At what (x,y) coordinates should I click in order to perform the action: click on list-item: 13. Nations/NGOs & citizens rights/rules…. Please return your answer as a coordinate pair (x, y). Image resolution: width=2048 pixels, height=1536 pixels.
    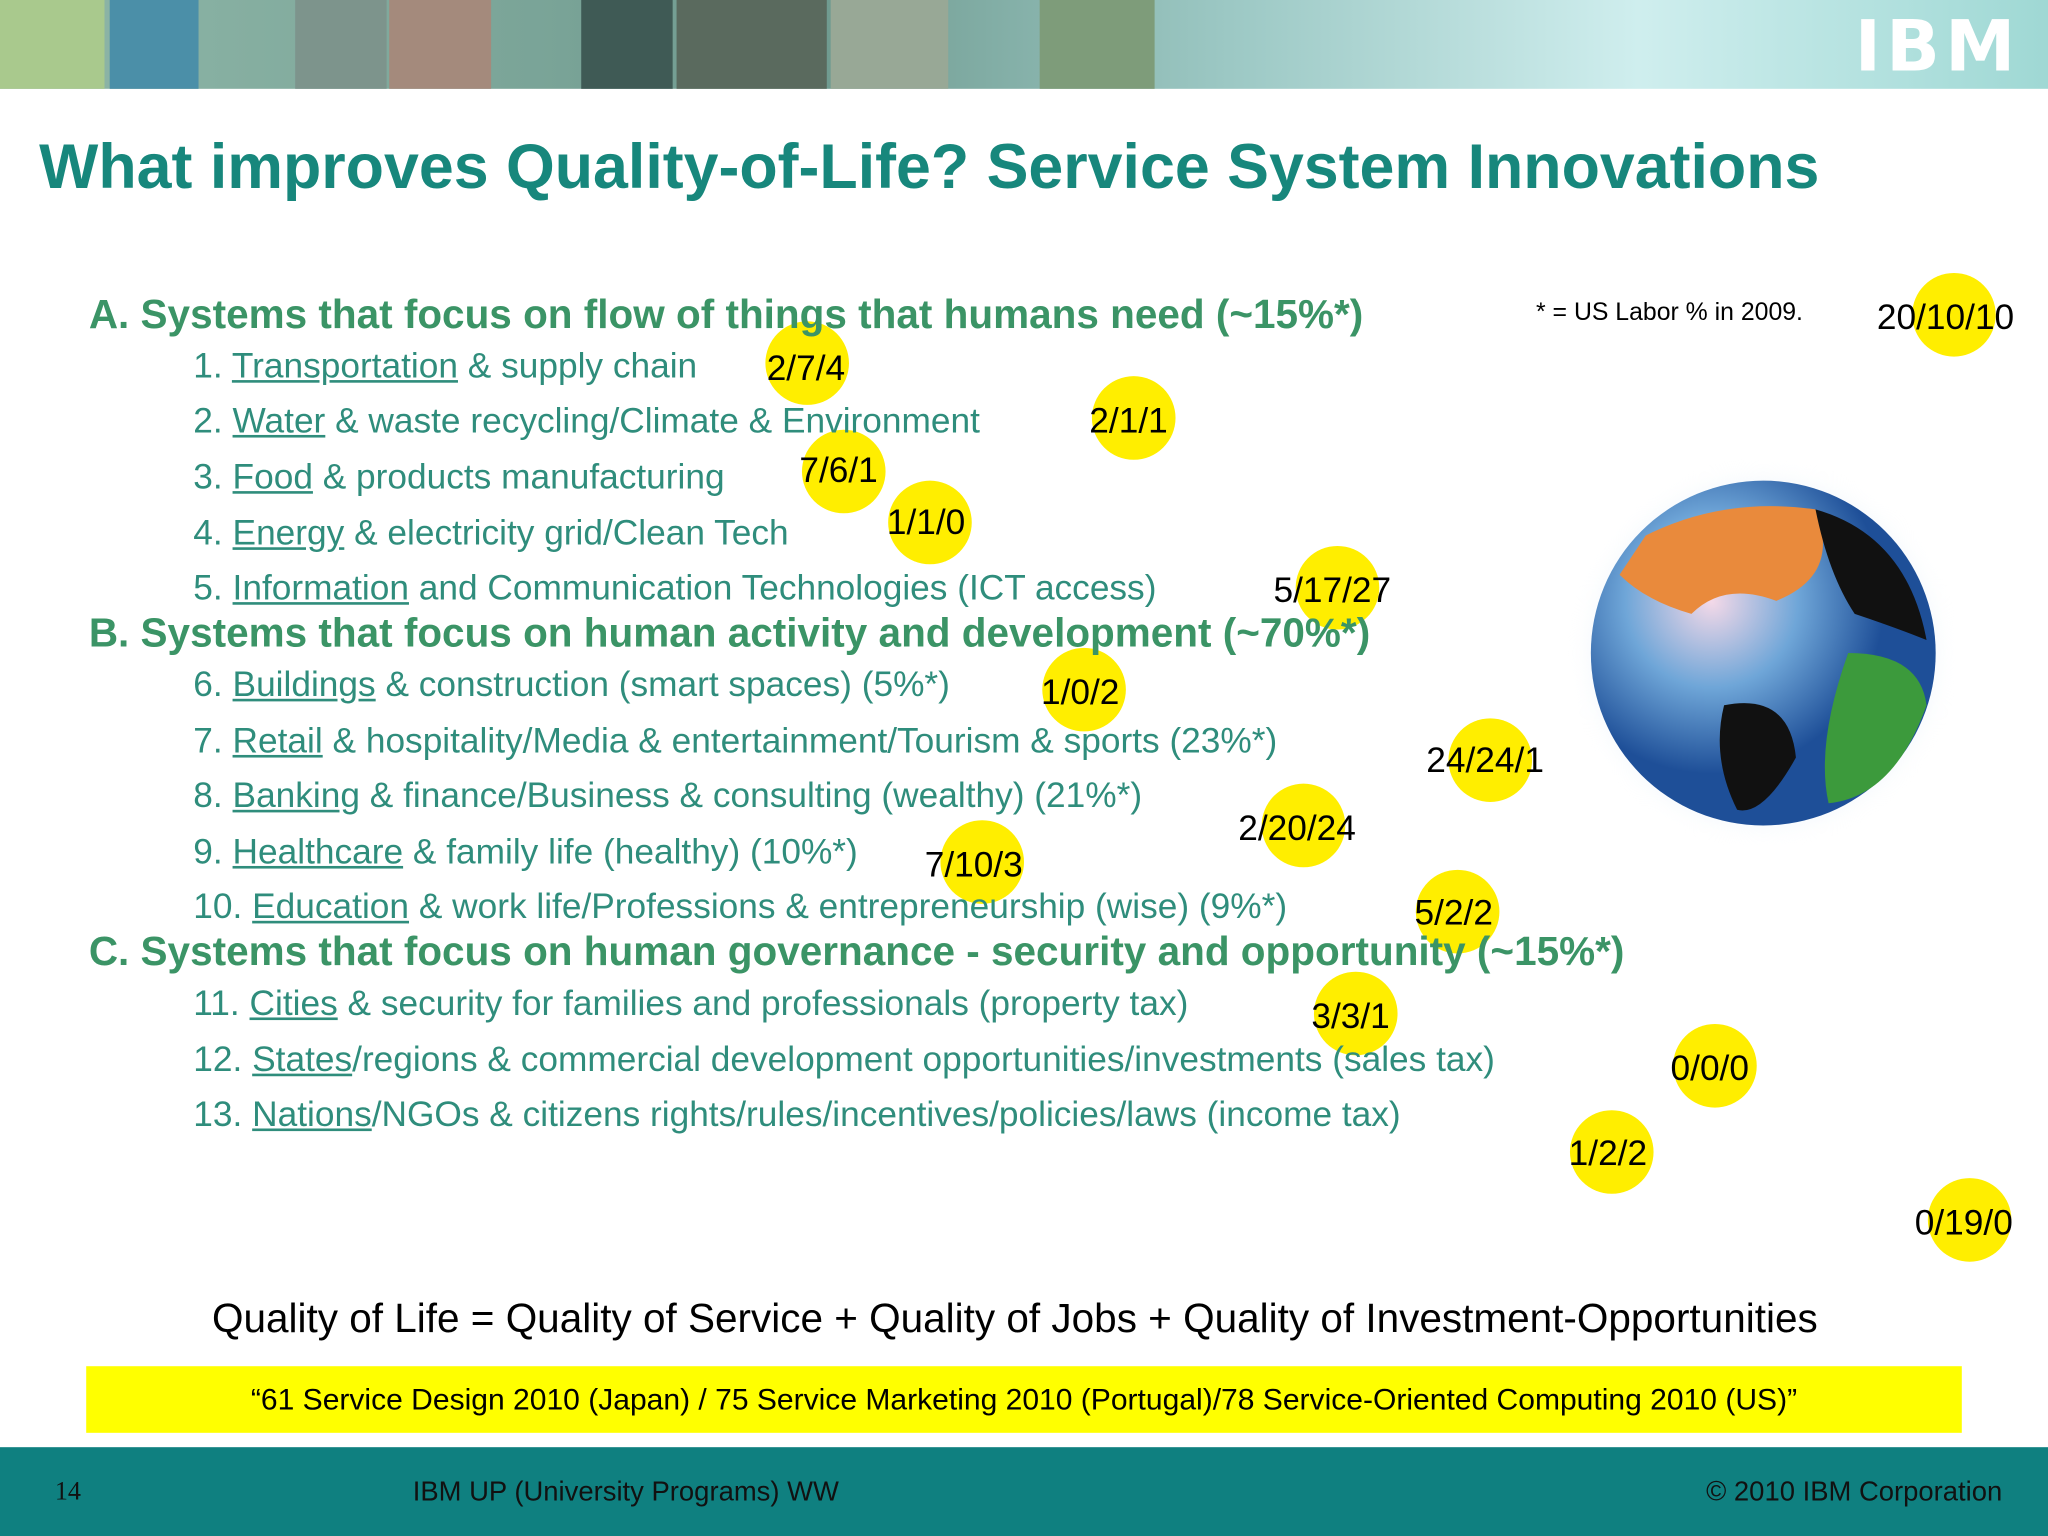
    Looking at the image, I should click on (796, 1114).